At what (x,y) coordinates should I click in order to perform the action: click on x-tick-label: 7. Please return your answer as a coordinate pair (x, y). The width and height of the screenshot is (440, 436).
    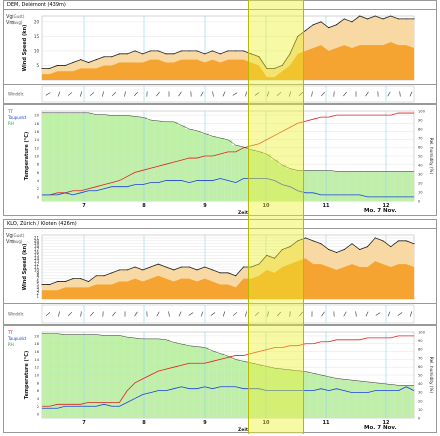
    Looking at the image, I should click on (84, 423).